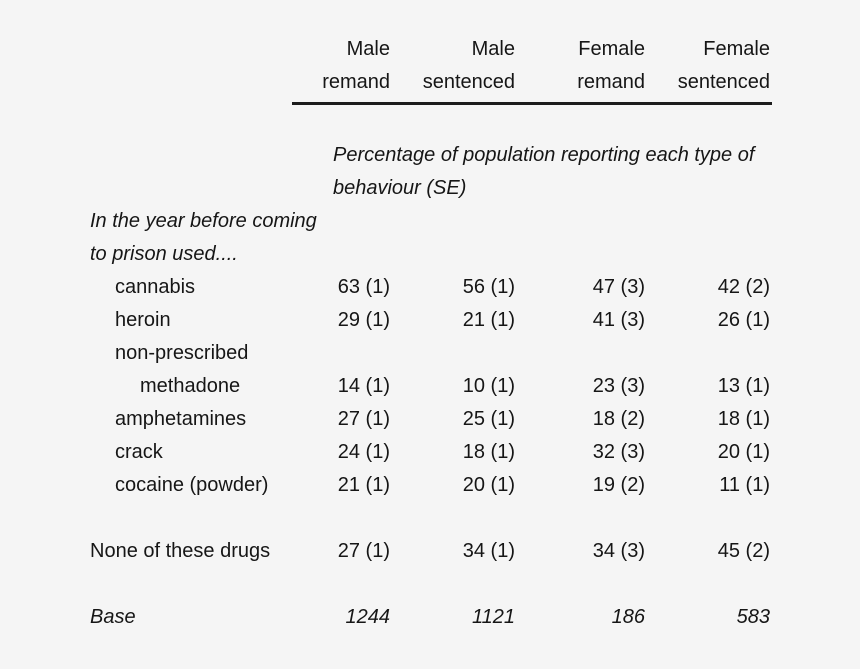 This screenshot has width=860, height=669. I want to click on row-label: cocaine (powder), so click(192, 485).